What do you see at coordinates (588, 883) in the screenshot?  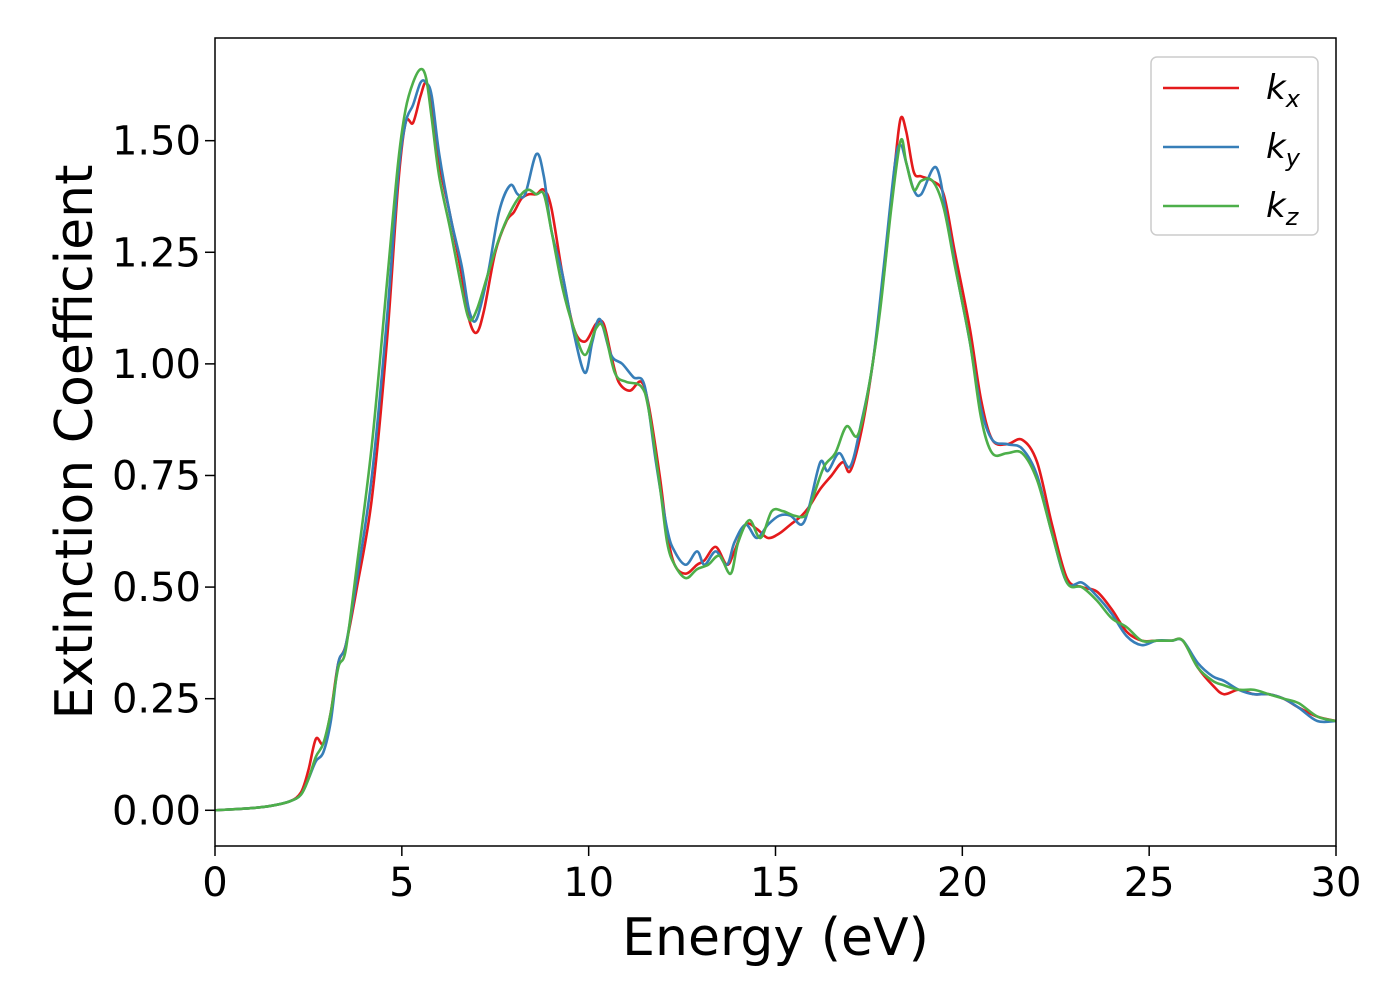 I see `x-tick-label: 10` at bounding box center [588, 883].